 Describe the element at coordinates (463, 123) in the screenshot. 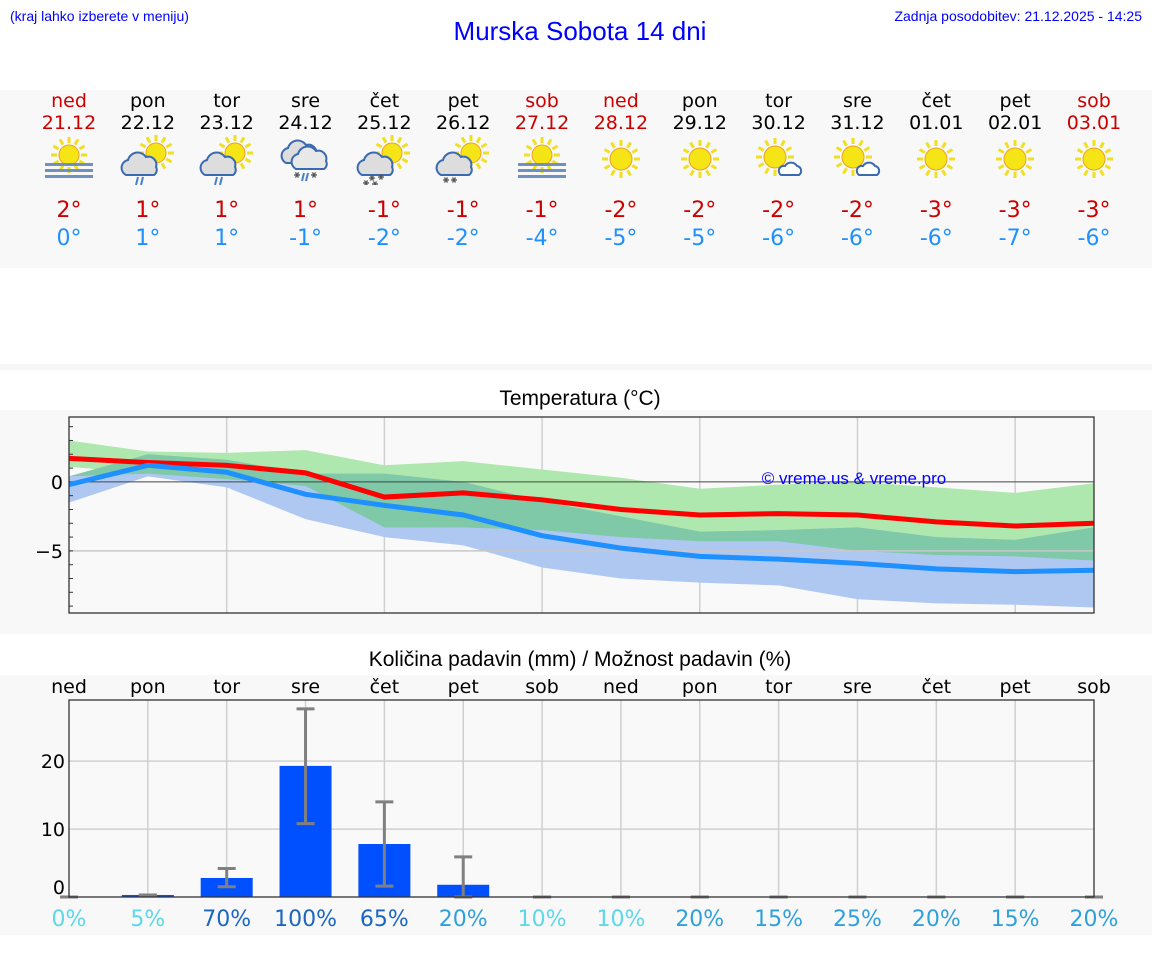

I see `day-date: 26.12` at that location.